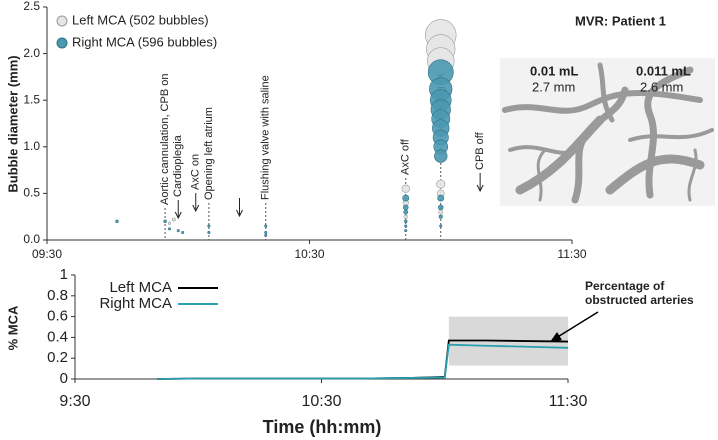 This screenshot has height=440, width=718. Describe the element at coordinates (57, 295) in the screenshot. I see `y-tick-label: 0.8` at that location.